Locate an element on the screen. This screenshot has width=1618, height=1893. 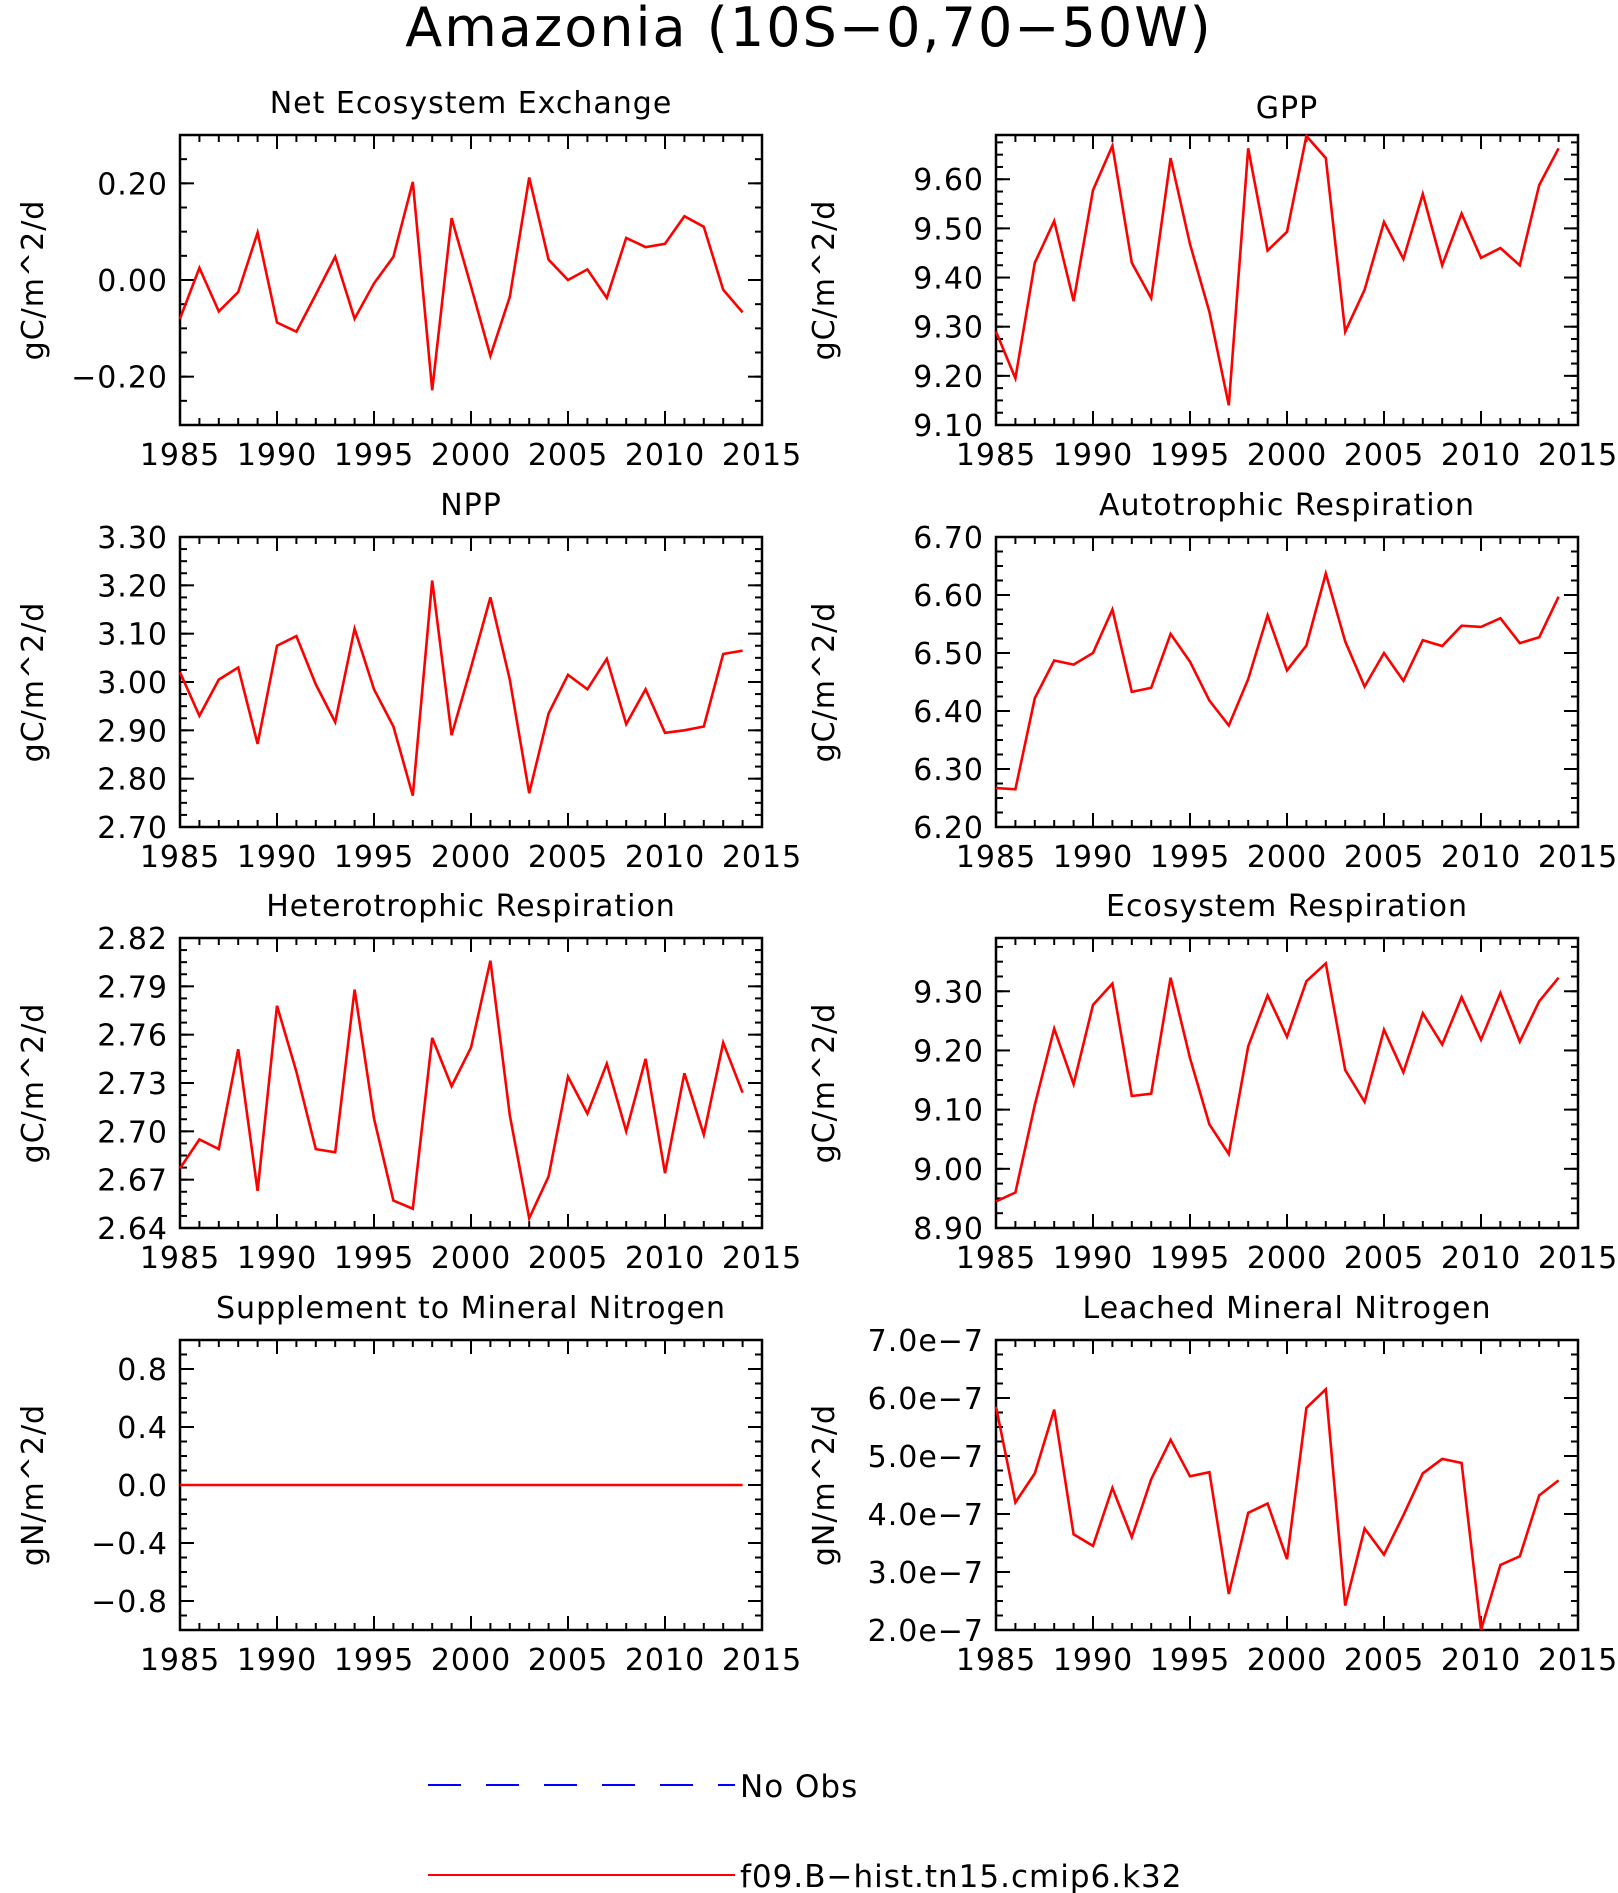
legend-model-label: f09.B−hist.tn15.cmip6.k32 is located at coordinates (961, 1876).